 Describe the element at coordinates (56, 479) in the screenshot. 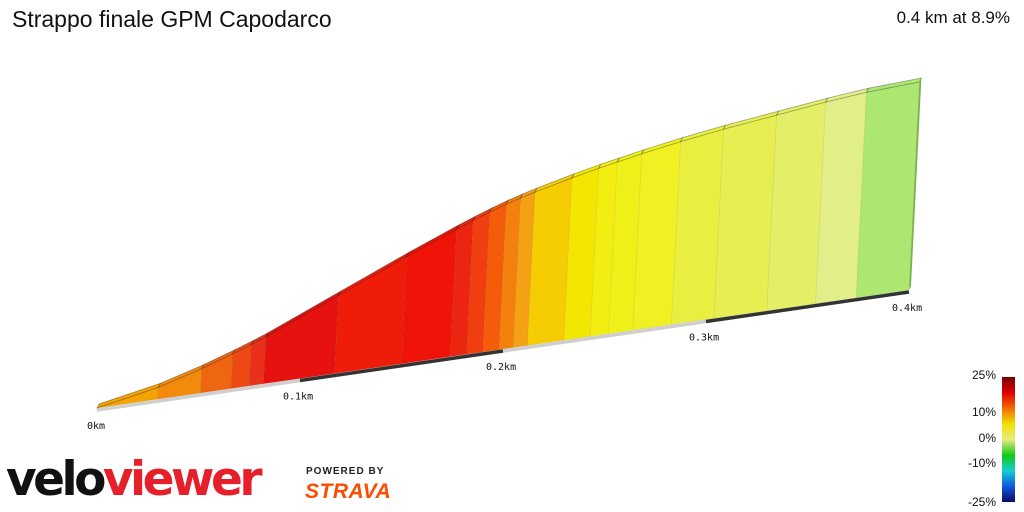

I see `logo-part-velo: velo` at that location.